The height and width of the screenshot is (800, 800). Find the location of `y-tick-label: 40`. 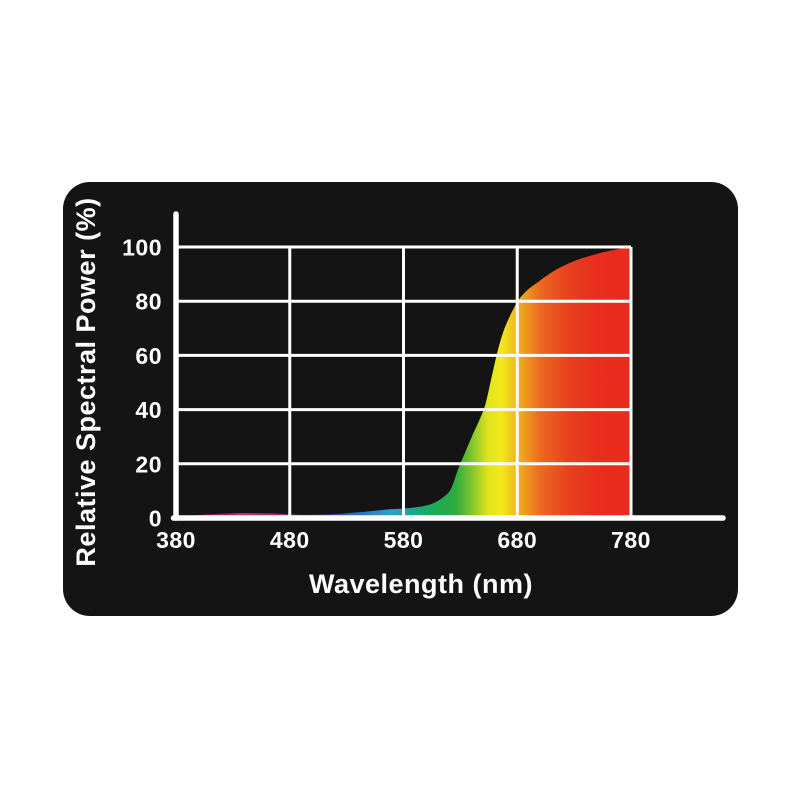

y-tick-label: 40 is located at coordinates (148, 410).